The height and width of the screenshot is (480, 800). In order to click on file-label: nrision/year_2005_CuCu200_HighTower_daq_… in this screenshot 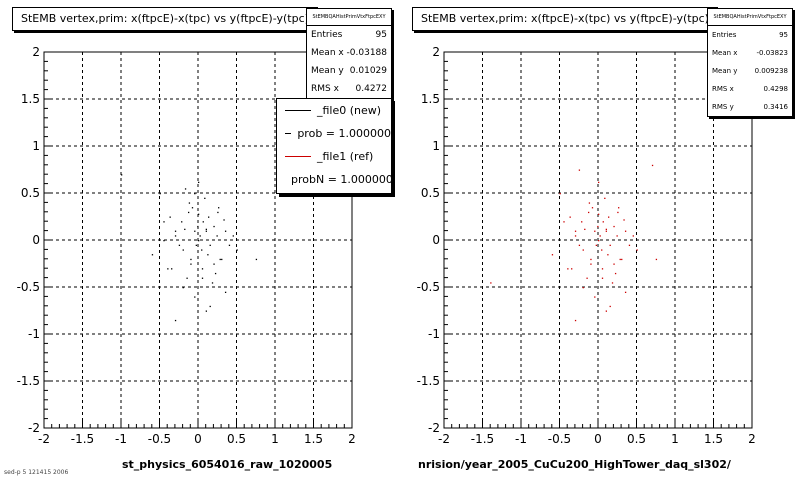, I will do `click(574, 464)`.